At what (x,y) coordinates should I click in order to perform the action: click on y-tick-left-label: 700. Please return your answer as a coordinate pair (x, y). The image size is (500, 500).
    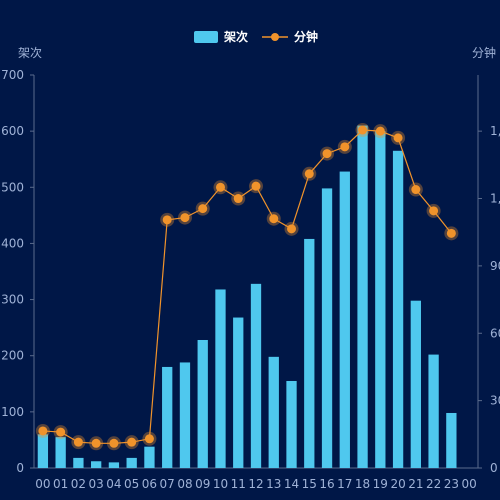
    Looking at the image, I should click on (12, 75).